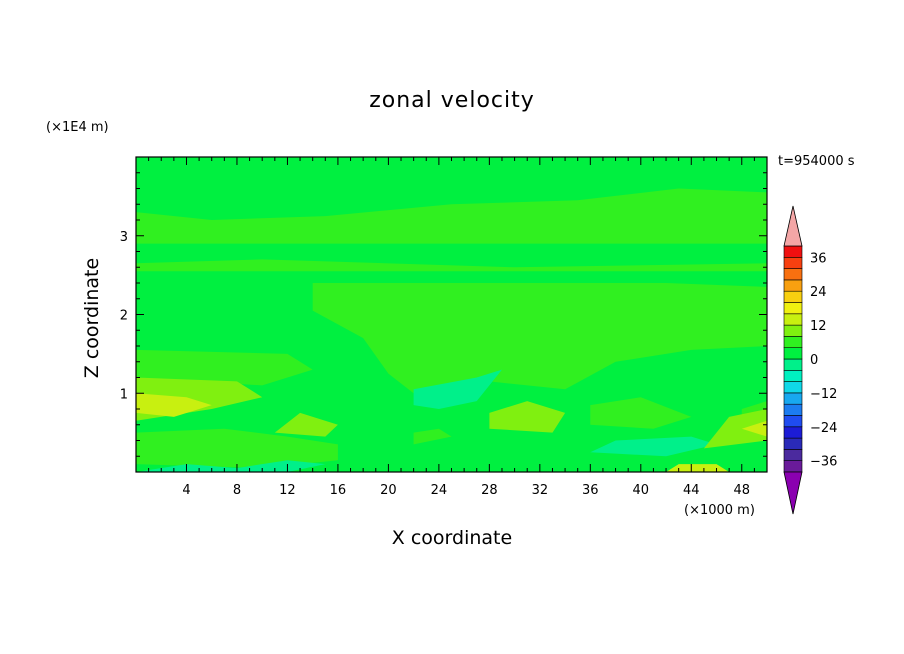 Image resolution: width=904 pixels, height=654 pixels. I want to click on colorbar-tick-label: −36, so click(823, 462).